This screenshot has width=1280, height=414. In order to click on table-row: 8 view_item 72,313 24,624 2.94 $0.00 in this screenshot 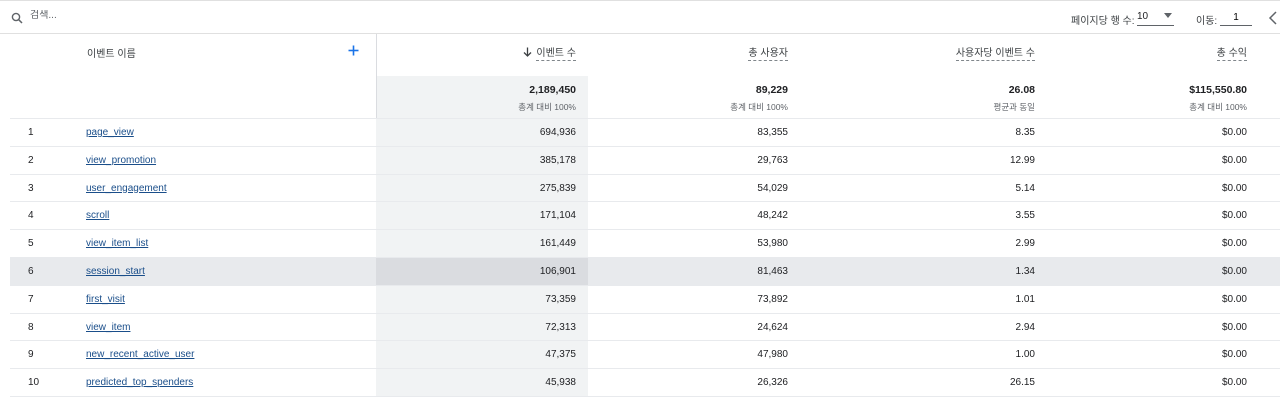, I will do `click(645, 326)`.